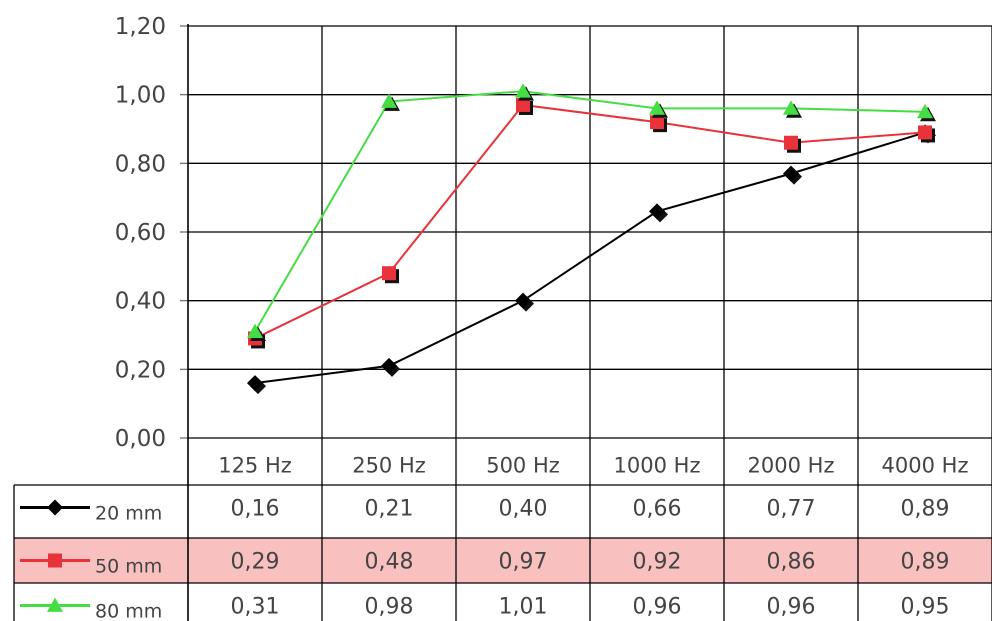  What do you see at coordinates (657, 466) in the screenshot?
I see `x-tick-label: 1000 Hz` at bounding box center [657, 466].